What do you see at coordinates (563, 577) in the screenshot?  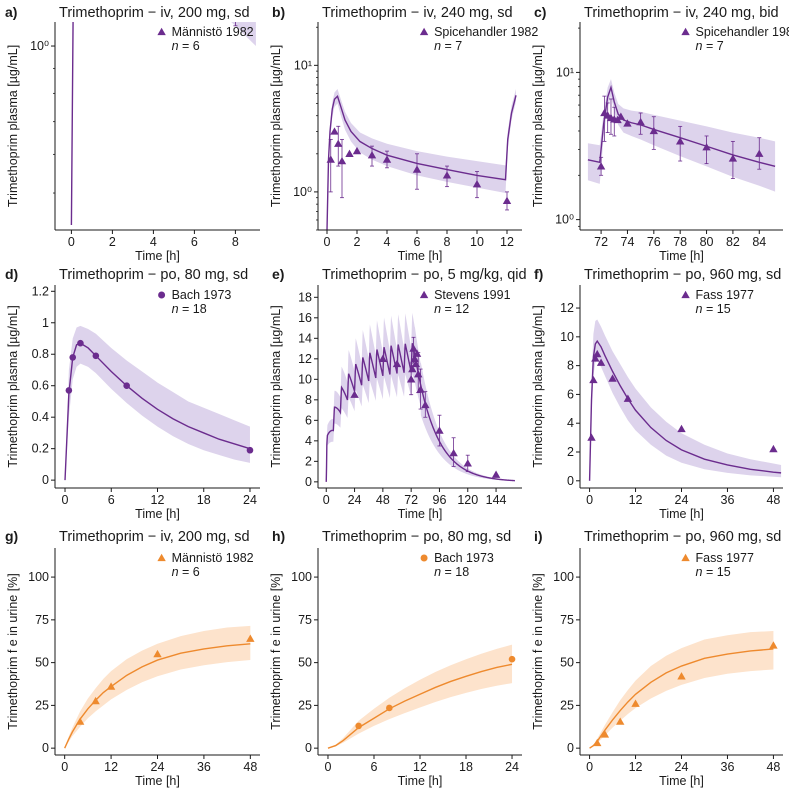 I see `y-tick-label: 100` at bounding box center [563, 577].